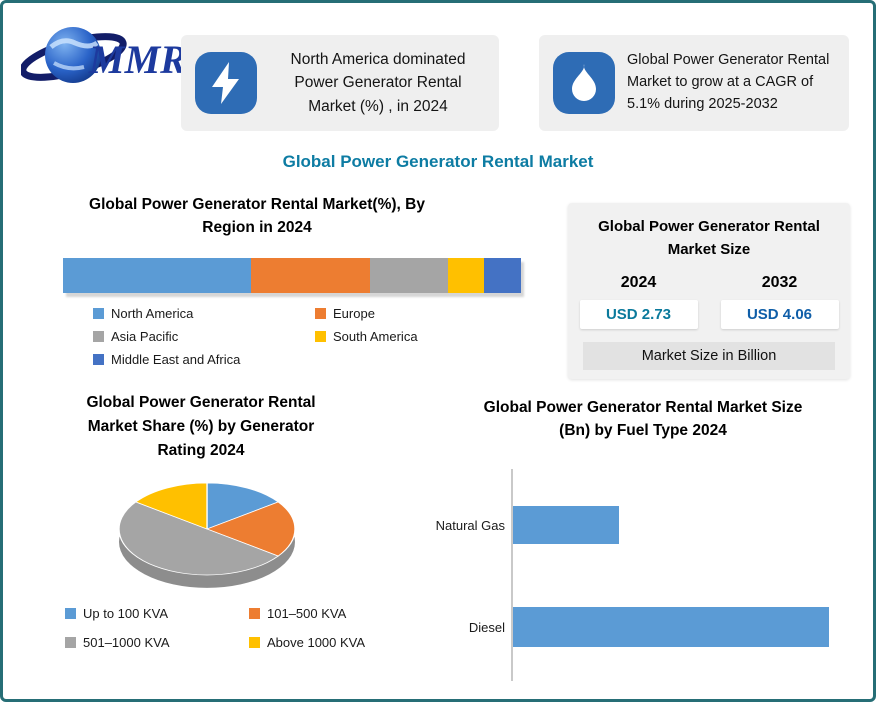 Image resolution: width=876 pixels, height=702 pixels. I want to click on pie-chart, so click(209, 536).